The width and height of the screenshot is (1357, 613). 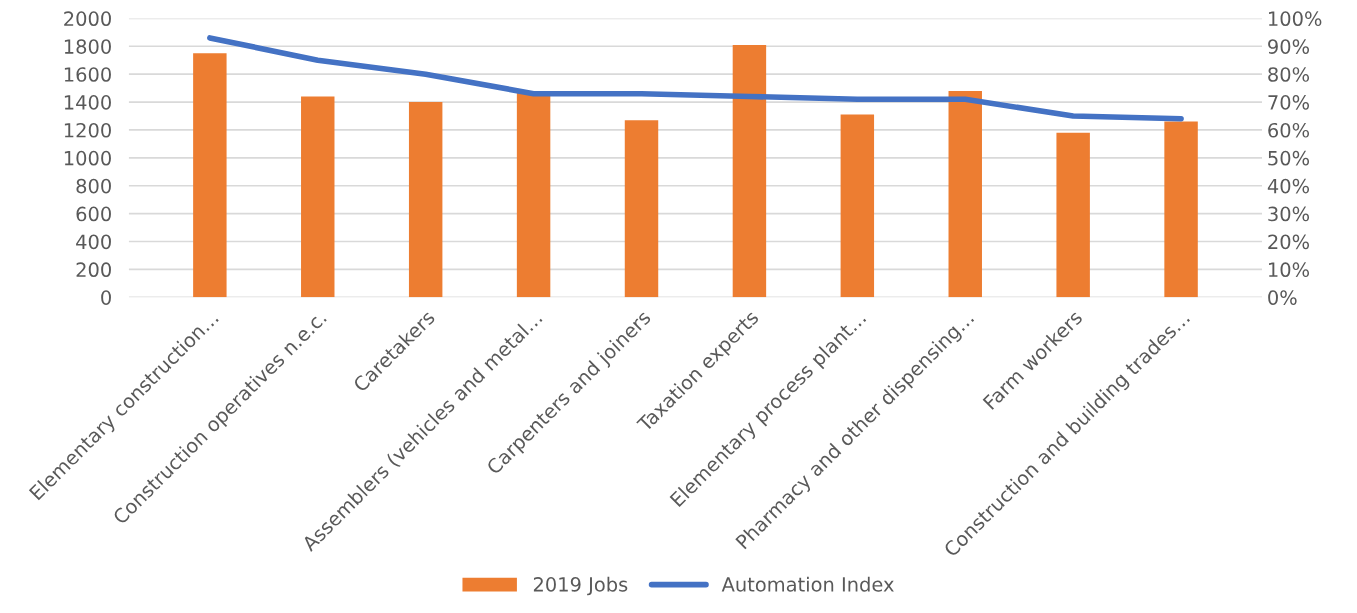 I want to click on y2-tick-label: 10%, so click(x=1289, y=270).